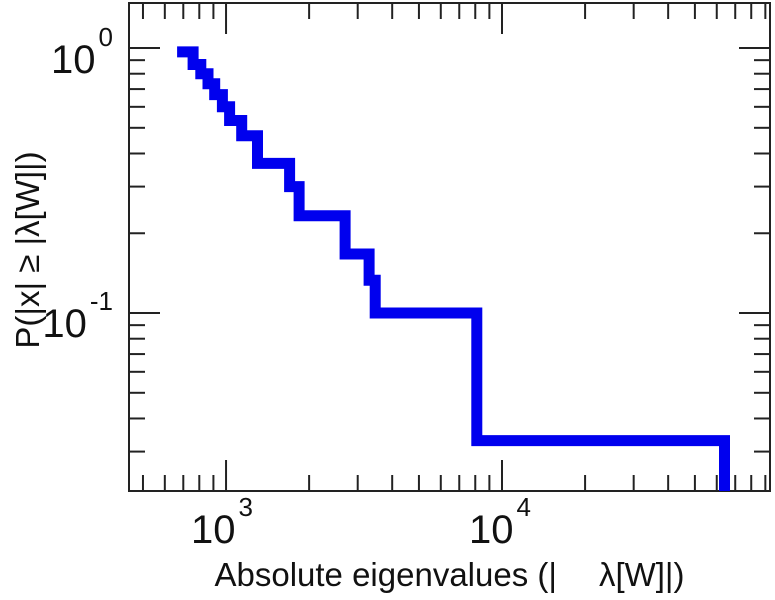 This screenshot has width=775, height=600. I want to click on x-axis-title-right: λ[W]|), so click(641, 574).